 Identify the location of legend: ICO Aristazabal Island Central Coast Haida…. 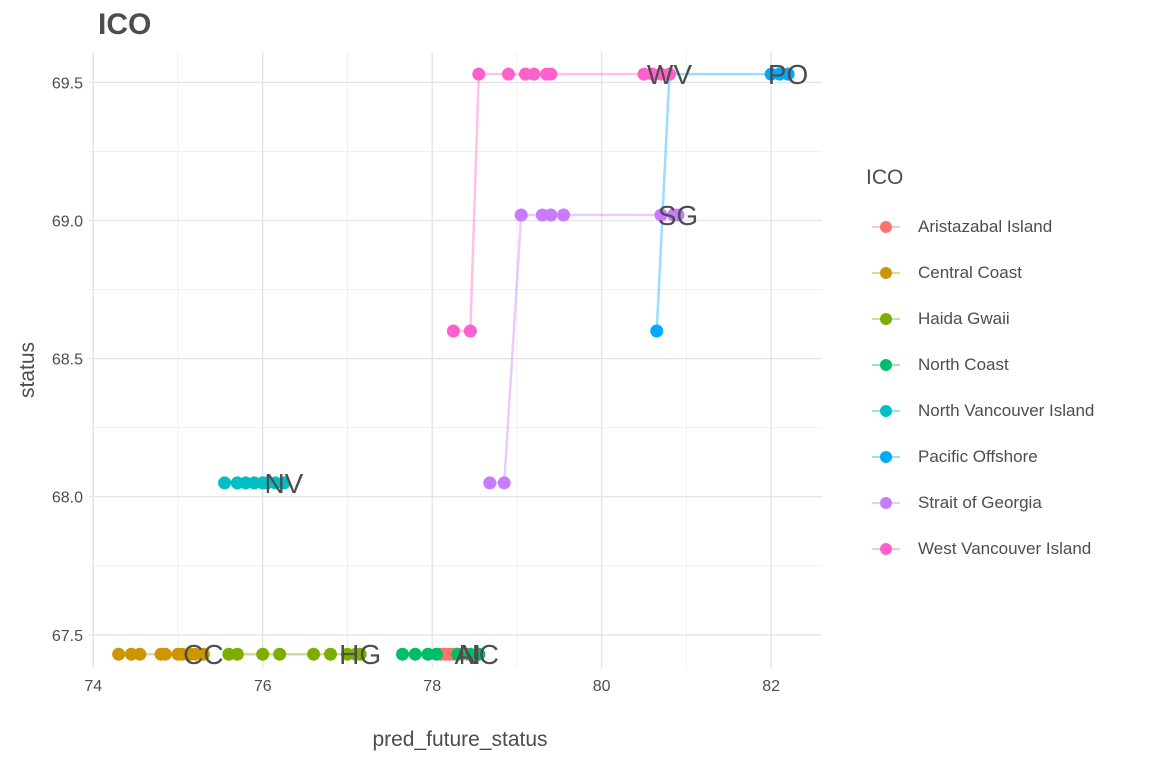
(980, 369).